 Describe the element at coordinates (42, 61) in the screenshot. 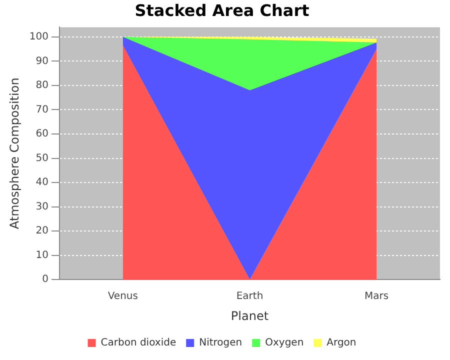

I see `y-tick-label: 90` at that location.